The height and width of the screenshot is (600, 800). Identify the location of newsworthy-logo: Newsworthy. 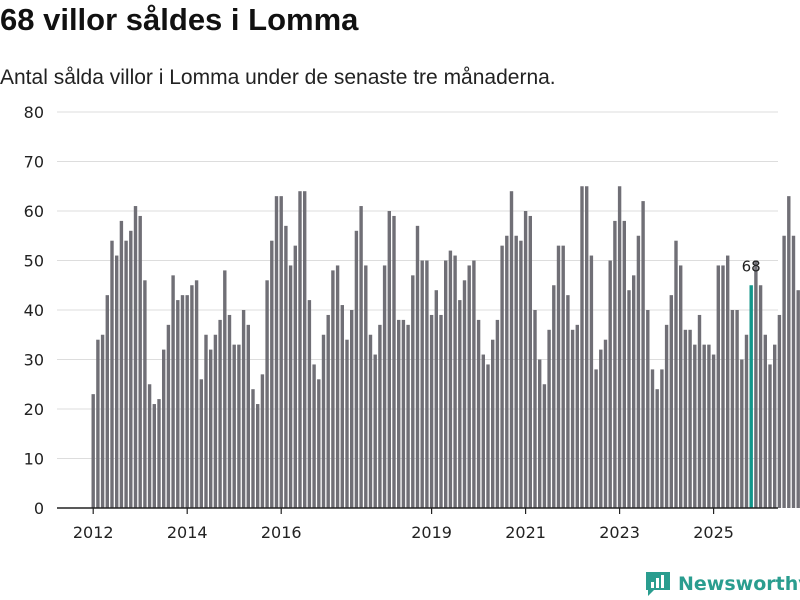
(722, 584).